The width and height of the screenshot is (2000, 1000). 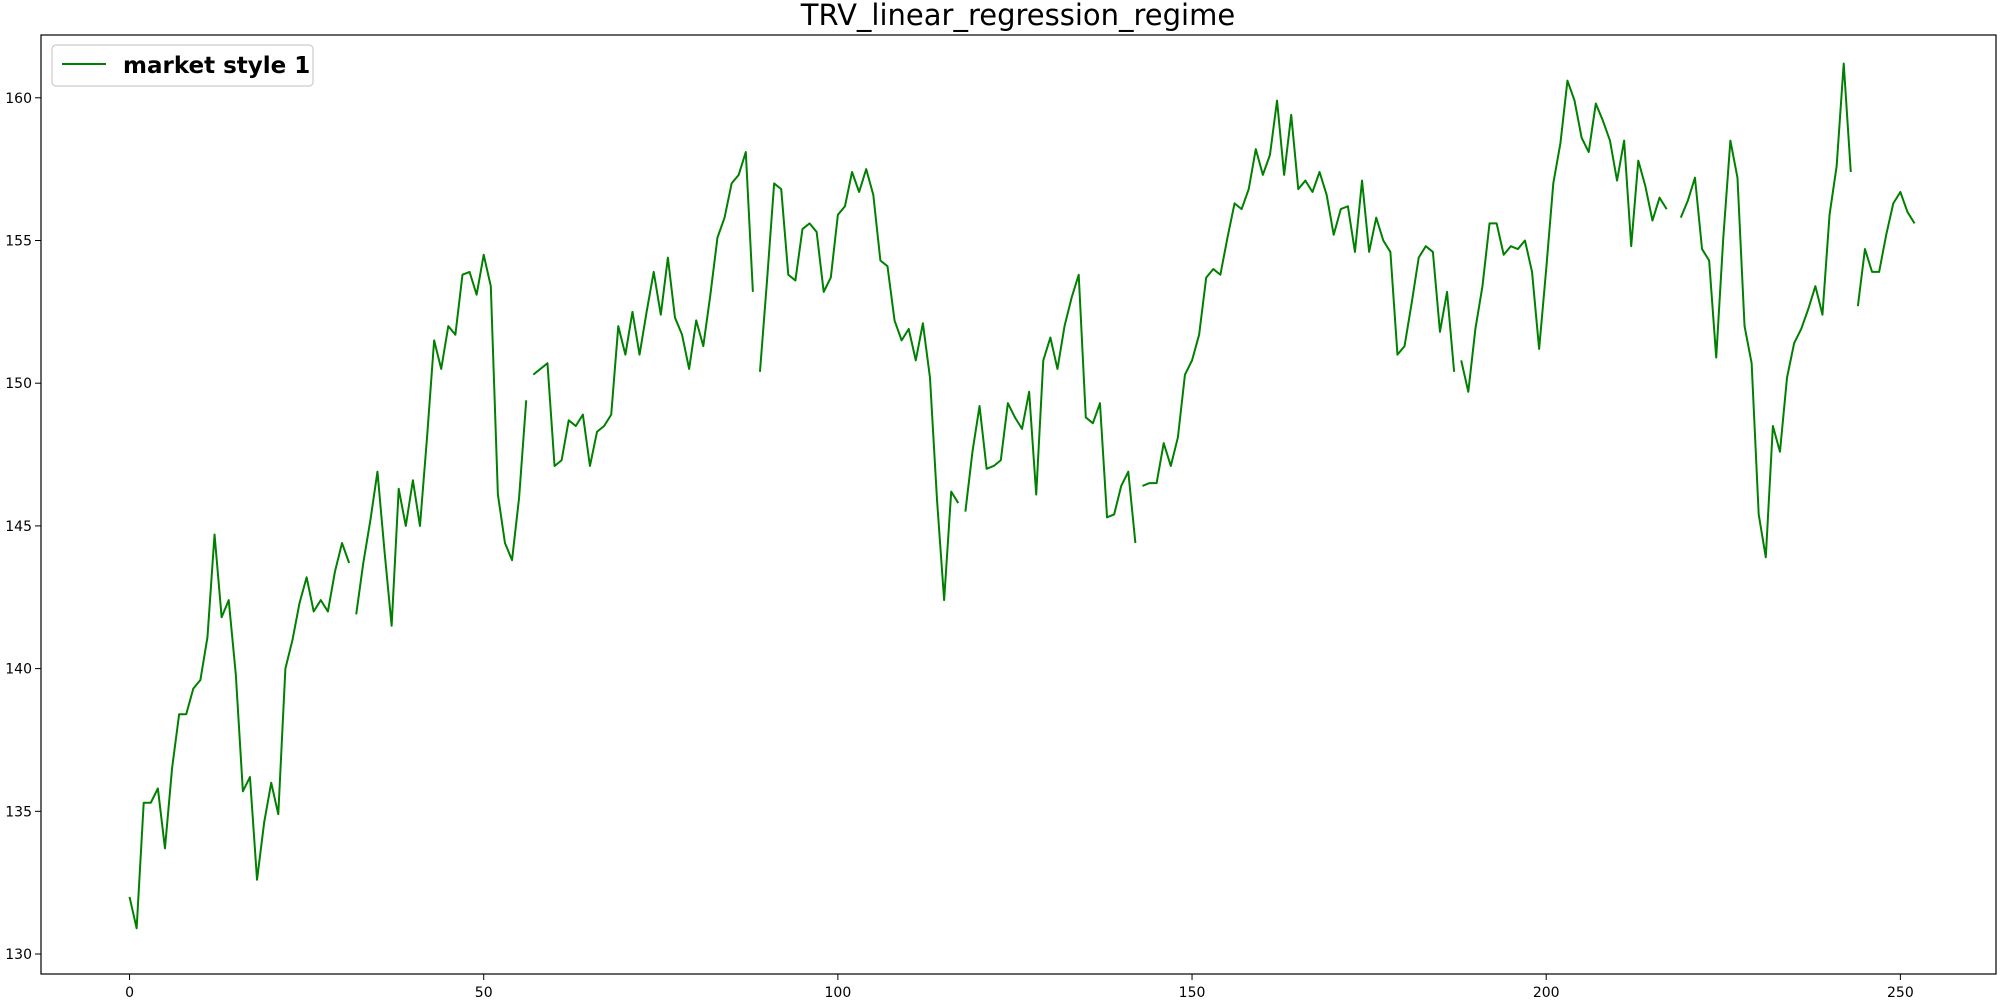 What do you see at coordinates (216, 66) in the screenshot?
I see `legend-label: market style 1` at bounding box center [216, 66].